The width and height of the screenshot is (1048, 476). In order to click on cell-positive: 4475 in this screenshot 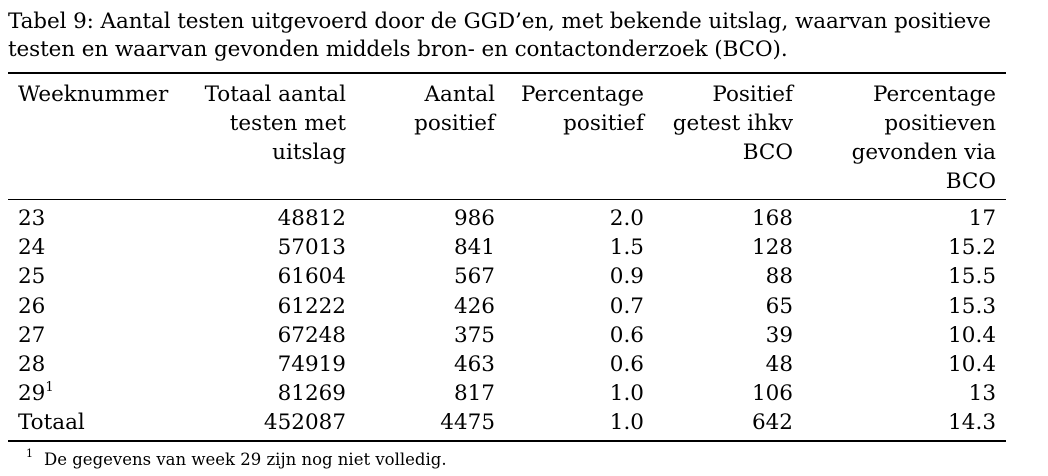, I will do `click(432, 422)`.